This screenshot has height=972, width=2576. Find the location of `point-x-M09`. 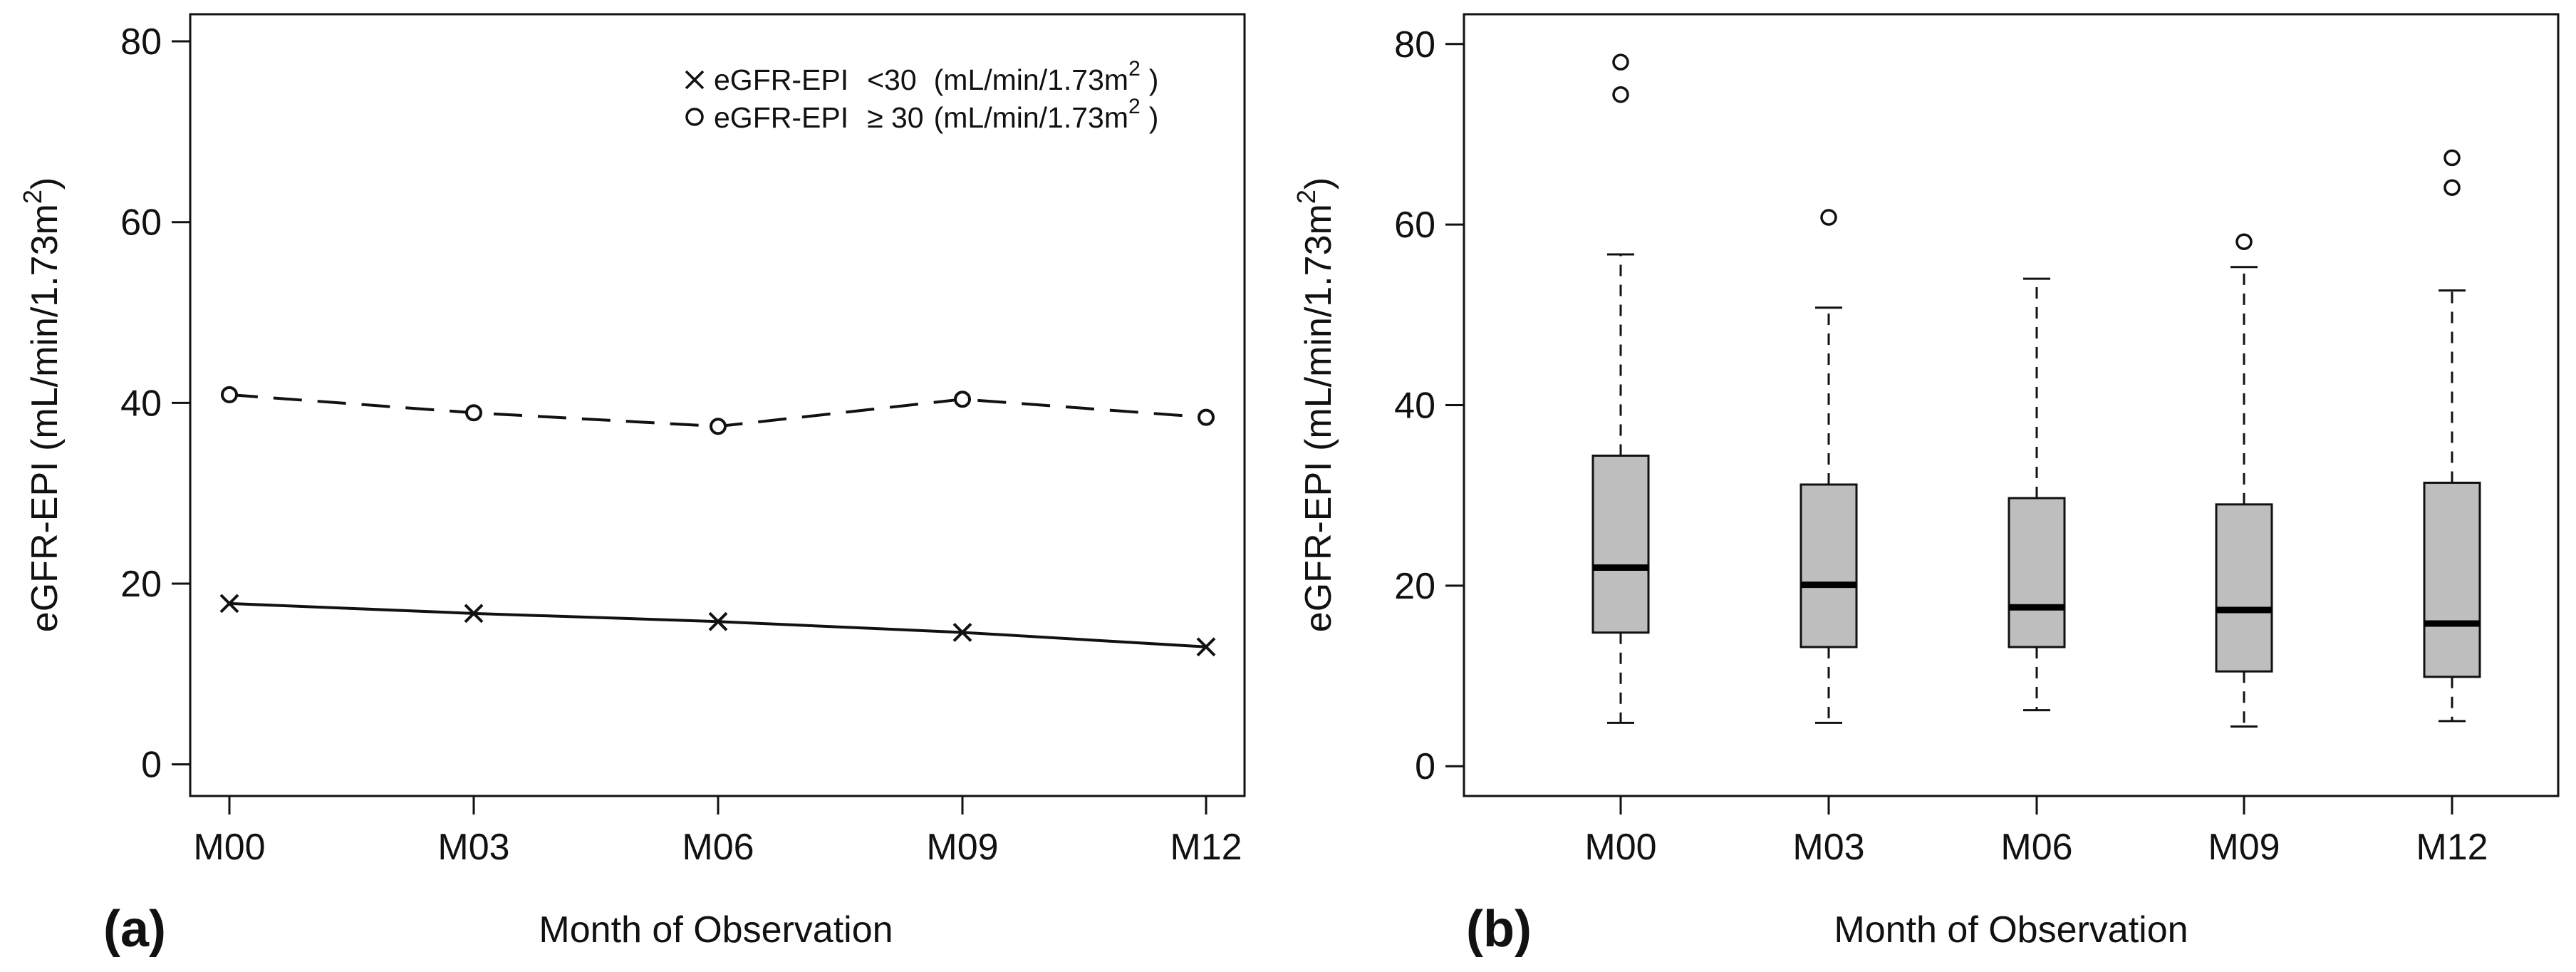

point-x-M09 is located at coordinates (962, 632).